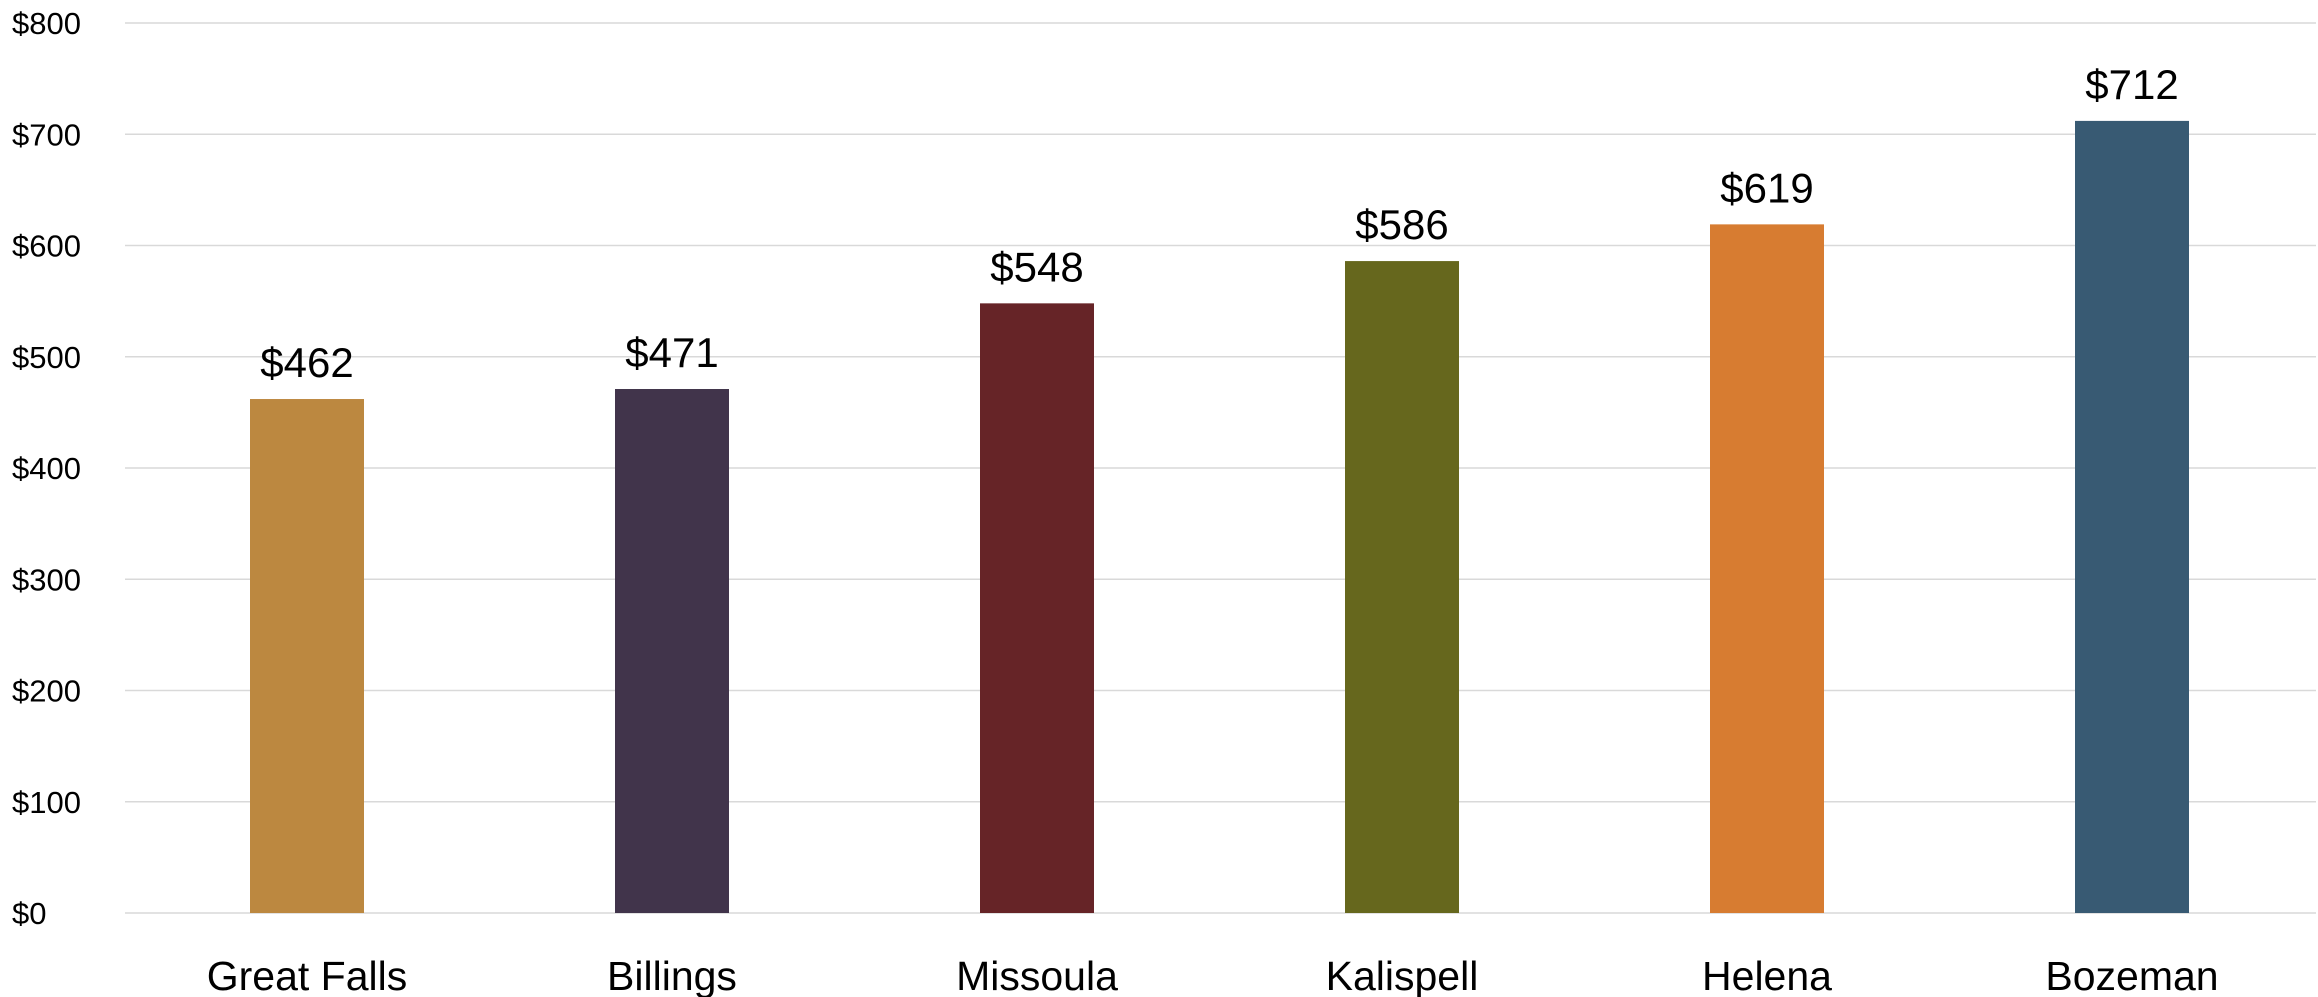 This screenshot has height=997, width=2318. Describe the element at coordinates (2131, 84) in the screenshot. I see `data-label: $712` at that location.